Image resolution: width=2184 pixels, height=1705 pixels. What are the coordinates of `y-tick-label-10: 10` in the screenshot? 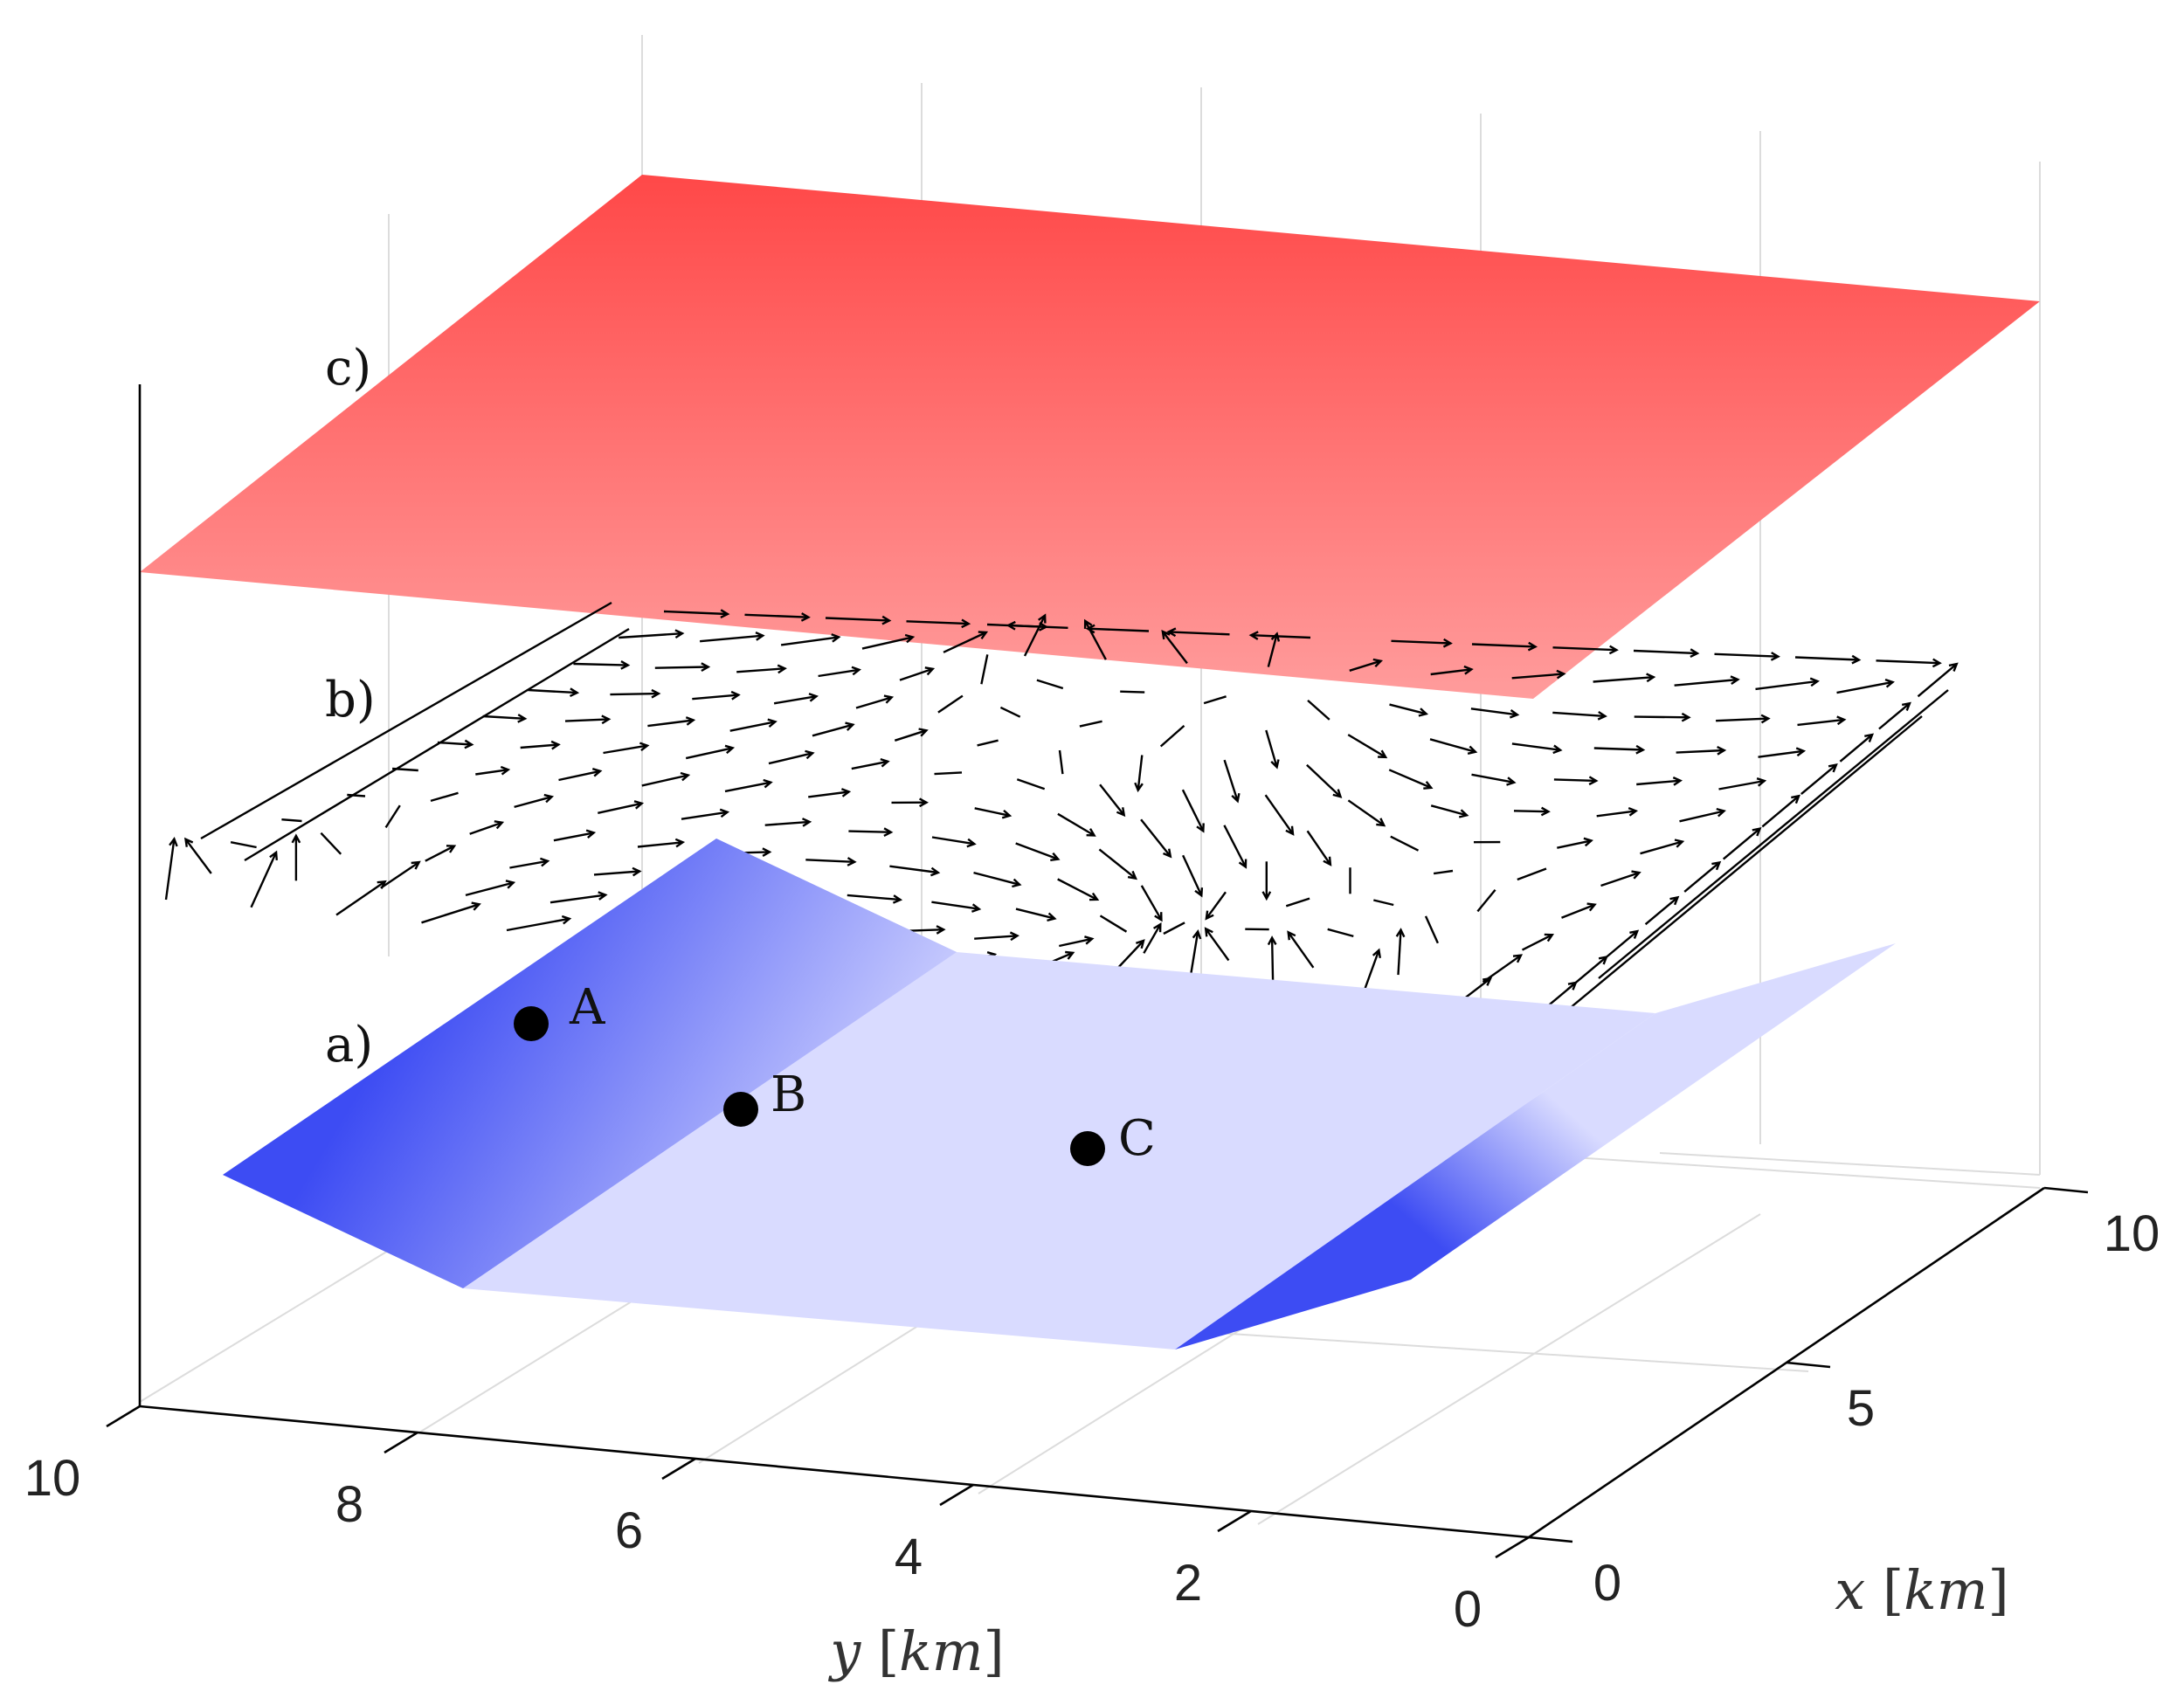 It's located at (52, 1478).